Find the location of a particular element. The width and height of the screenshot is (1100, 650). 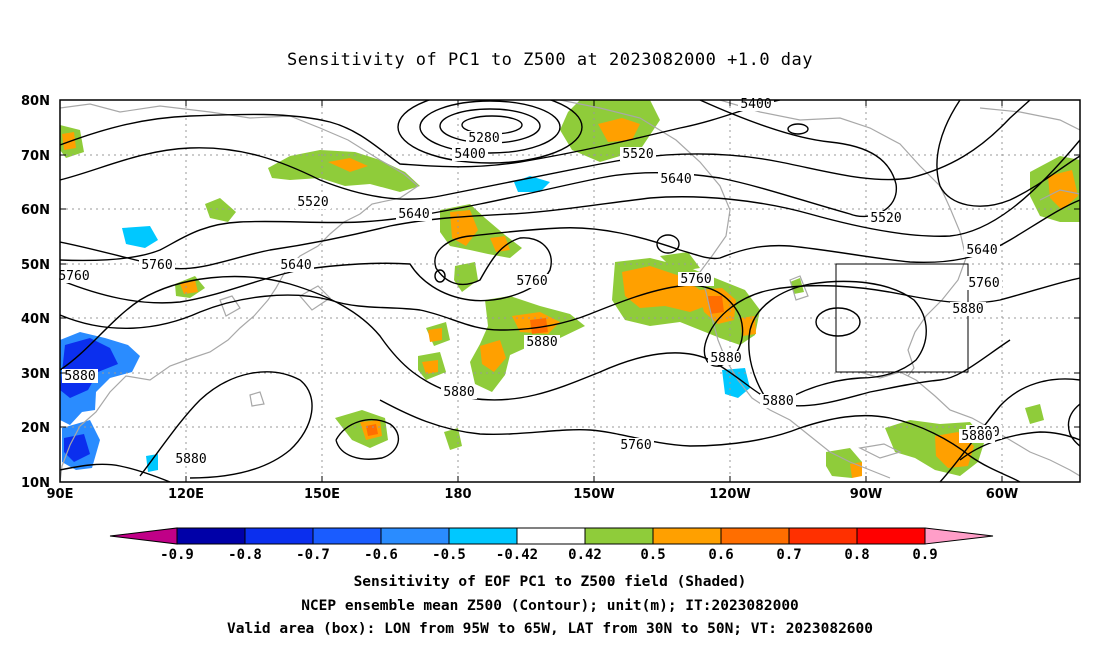

colorbar-label: -0.9 is located at coordinates (177, 555).